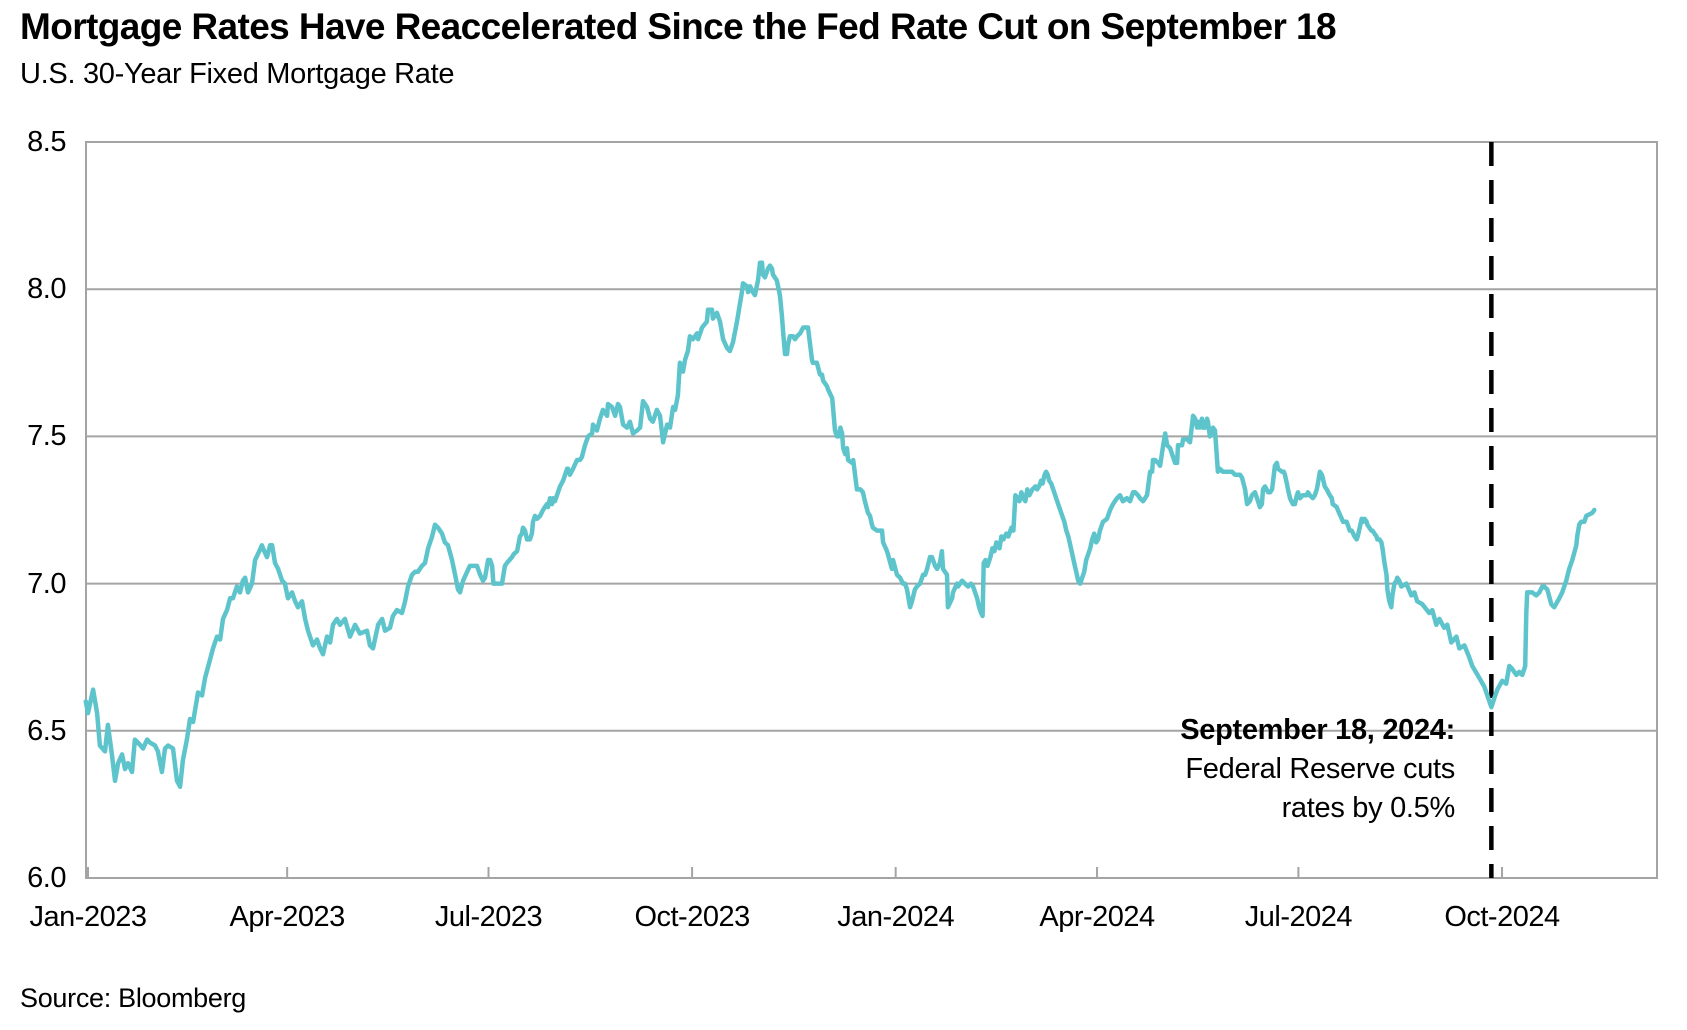  I want to click on y-tick-label: 7.5, so click(46, 436).